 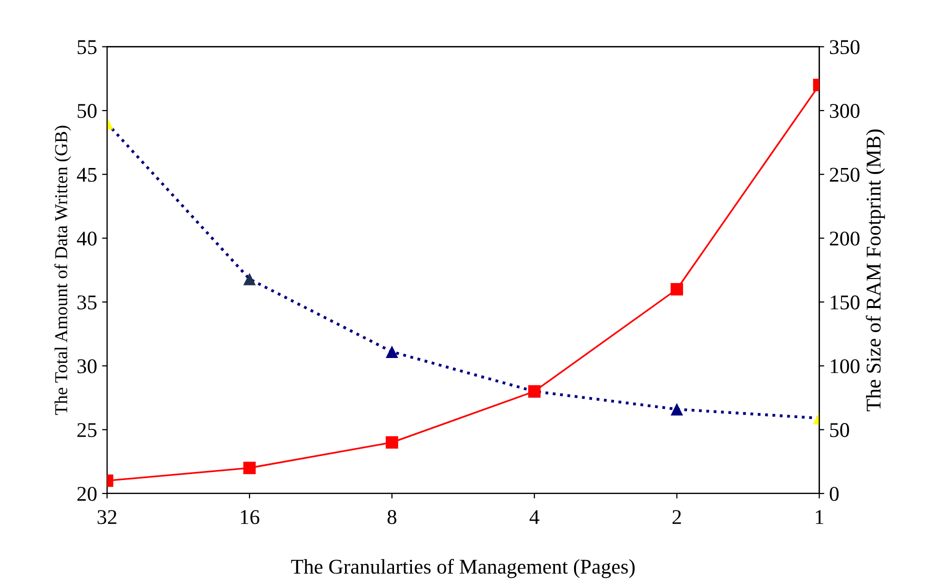 I want to click on y2-tick-label: 0, so click(x=834, y=493).